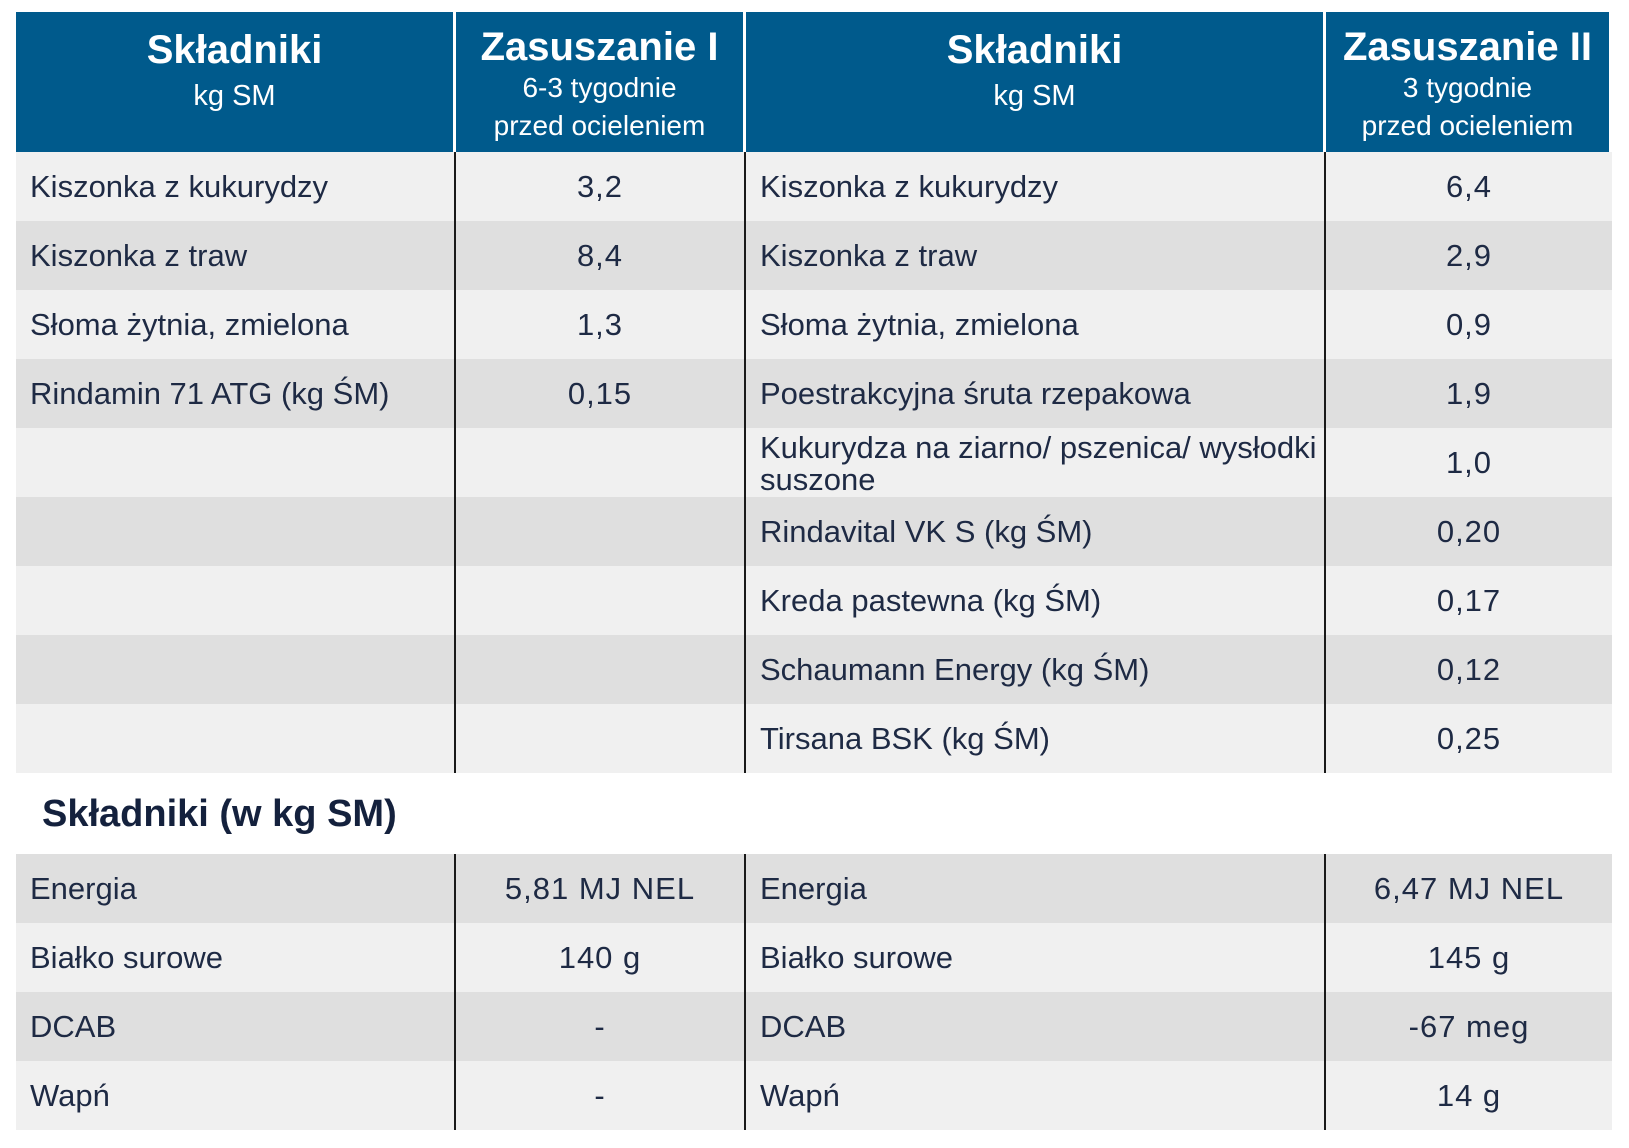 The width and height of the screenshot is (1629, 1148). What do you see at coordinates (1467, 47) in the screenshot?
I see `header-dry-period-2-title: Zasuszanie II` at bounding box center [1467, 47].